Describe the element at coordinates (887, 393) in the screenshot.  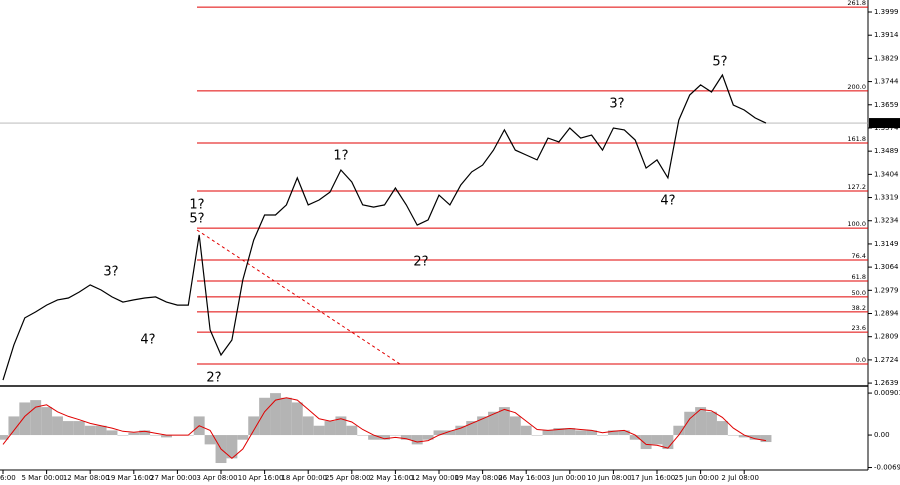
I see `y-tick-label: 0.00901` at that location.